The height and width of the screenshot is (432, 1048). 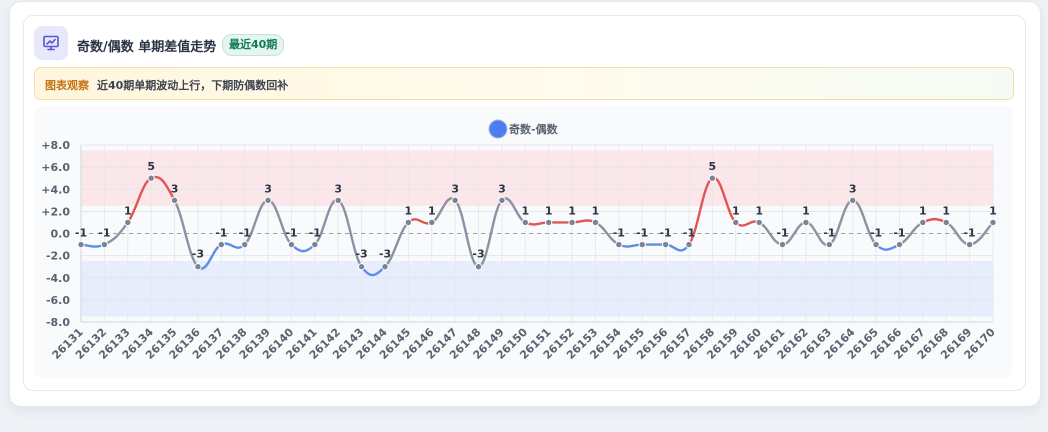 I want to click on y-tick-label: +4.0, so click(x=55, y=189).